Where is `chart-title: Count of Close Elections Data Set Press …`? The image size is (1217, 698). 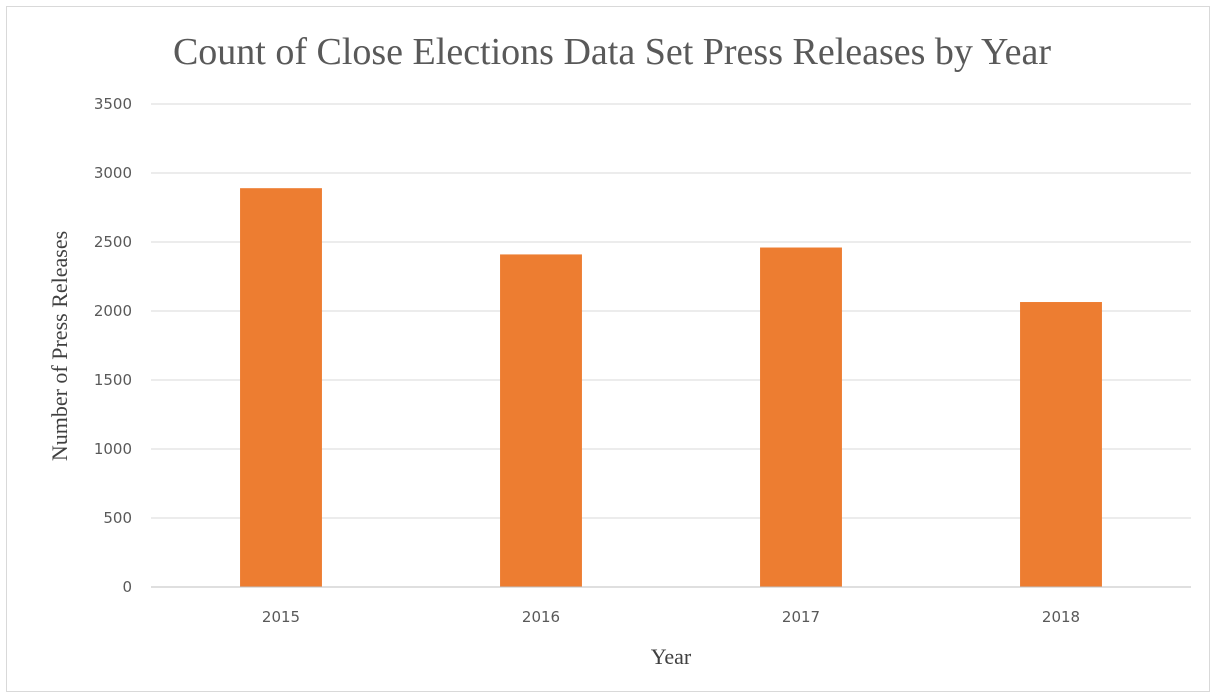 chart-title: Count of Close Elections Data Set Press … is located at coordinates (612, 52).